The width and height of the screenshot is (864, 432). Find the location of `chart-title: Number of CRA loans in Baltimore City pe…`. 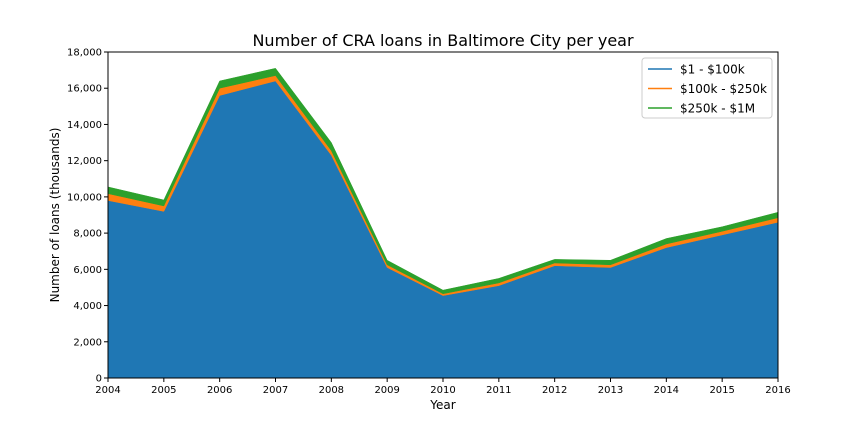

chart-title: Number of CRA loans in Baltimore City pe… is located at coordinates (443, 40).